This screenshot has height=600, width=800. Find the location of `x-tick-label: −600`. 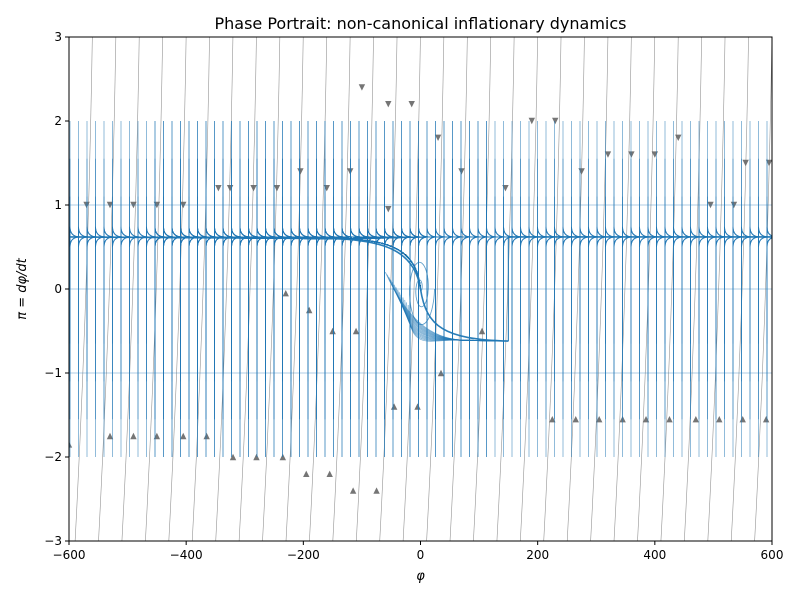

x-tick-label: −600 is located at coordinates (69, 555).